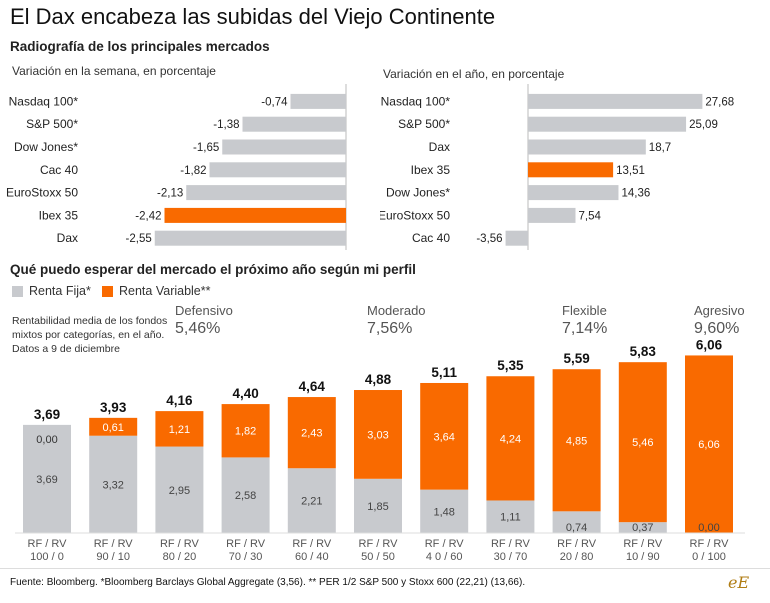 The image size is (770, 603). What do you see at coordinates (474, 74) in the screenshot?
I see `yearly-chart-title: Variación en el año, en porcentaje` at bounding box center [474, 74].